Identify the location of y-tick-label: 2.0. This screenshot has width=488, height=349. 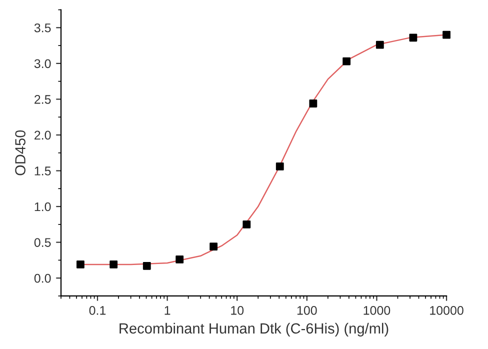
(42, 135).